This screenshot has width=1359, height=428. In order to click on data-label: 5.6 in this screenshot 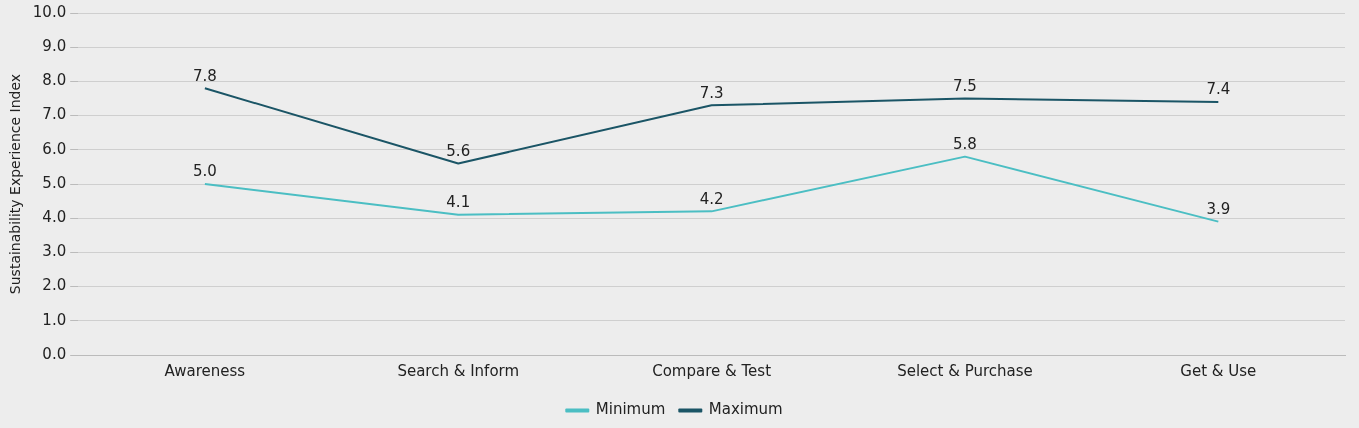, I will do `click(458, 150)`.